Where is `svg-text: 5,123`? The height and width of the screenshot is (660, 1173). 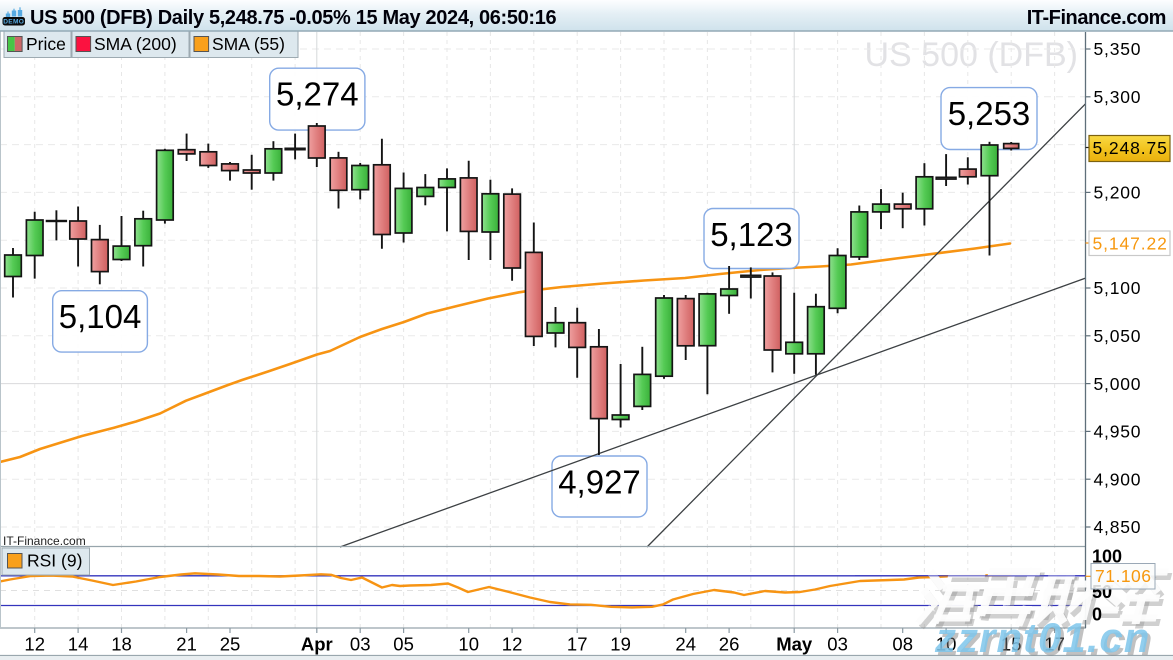
svg-text: 5,123 is located at coordinates (751, 234).